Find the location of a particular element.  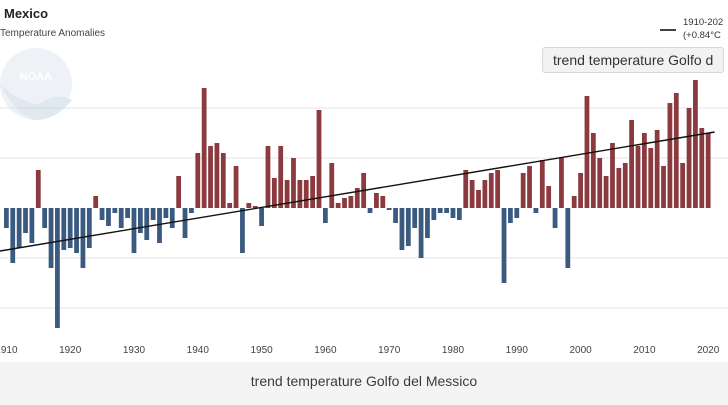

bar-1935 is located at coordinates (166, 213).